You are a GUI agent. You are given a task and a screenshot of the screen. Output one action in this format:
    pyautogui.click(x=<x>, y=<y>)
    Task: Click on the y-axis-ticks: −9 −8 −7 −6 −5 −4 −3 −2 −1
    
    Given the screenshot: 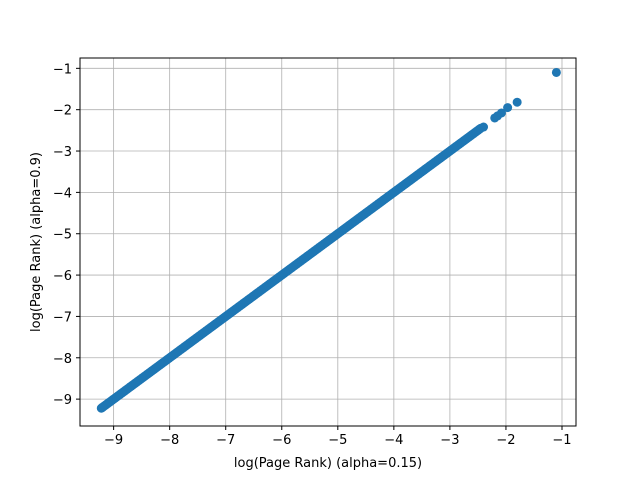 What is the action you would take?
    pyautogui.click(x=66, y=235)
    